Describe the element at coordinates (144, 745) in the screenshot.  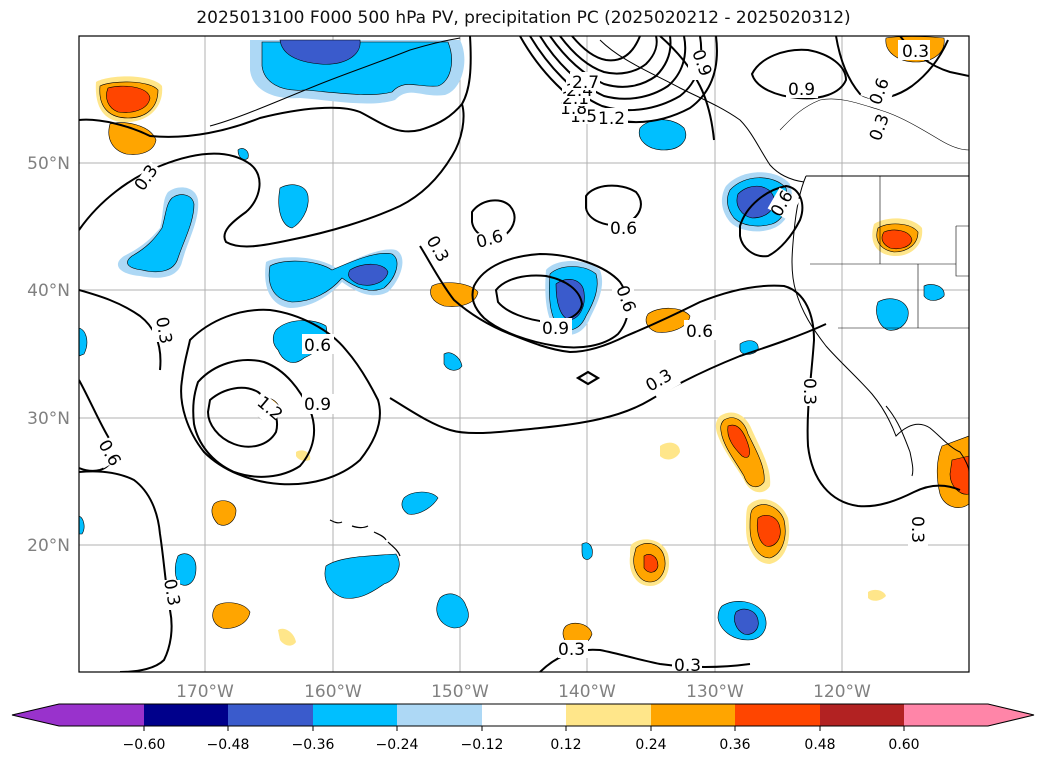
I see `colorbar-tick: −0.60` at that location.